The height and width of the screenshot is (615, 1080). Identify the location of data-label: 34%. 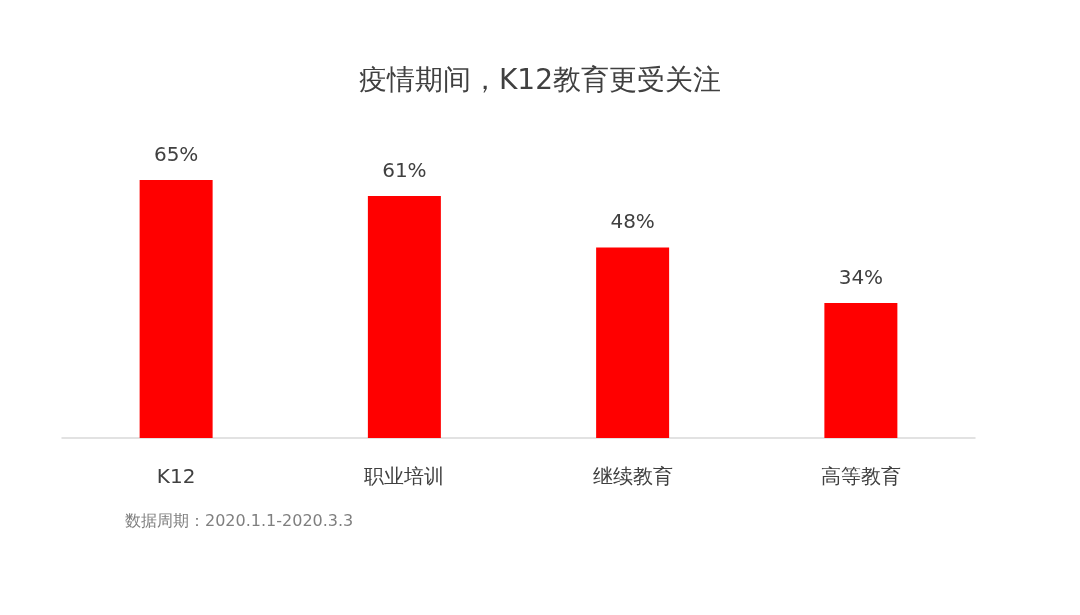
(861, 277).